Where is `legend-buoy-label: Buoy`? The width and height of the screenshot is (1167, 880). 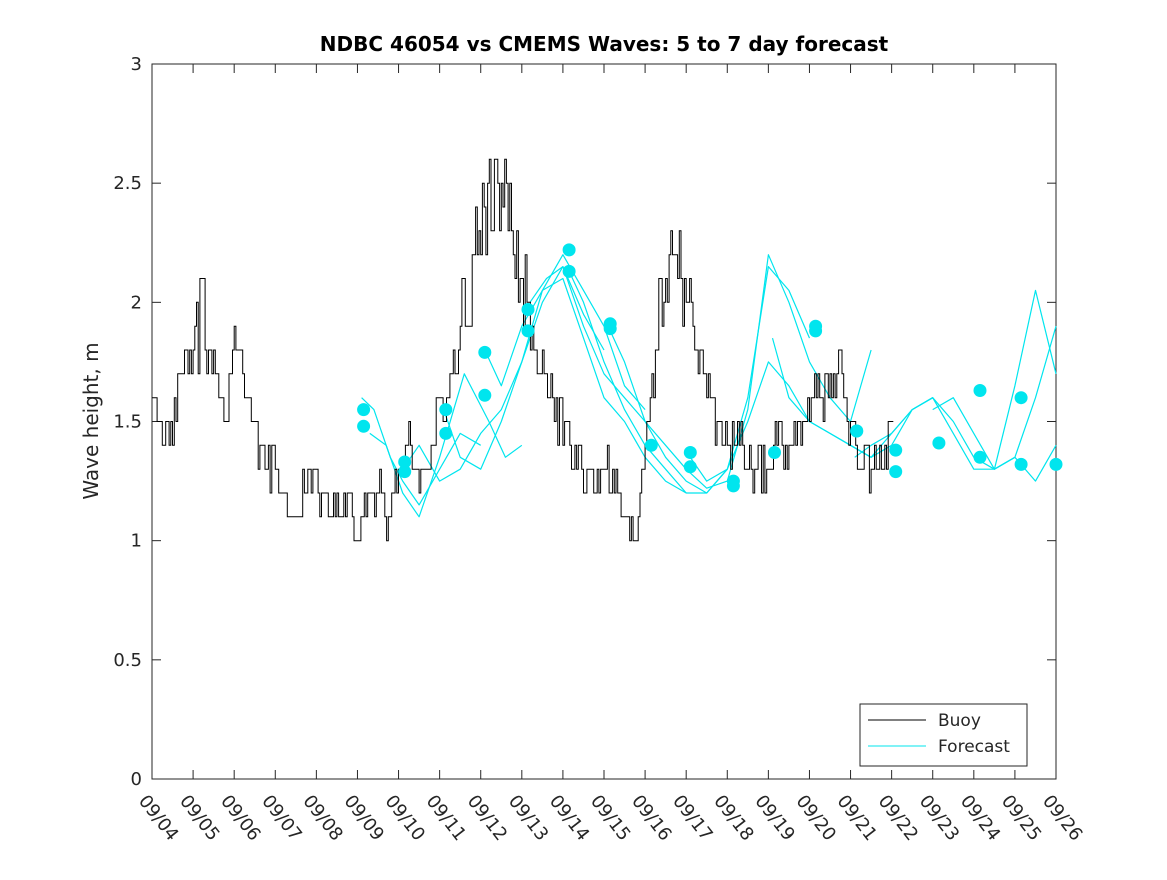
legend-buoy-label: Buoy is located at coordinates (959, 721).